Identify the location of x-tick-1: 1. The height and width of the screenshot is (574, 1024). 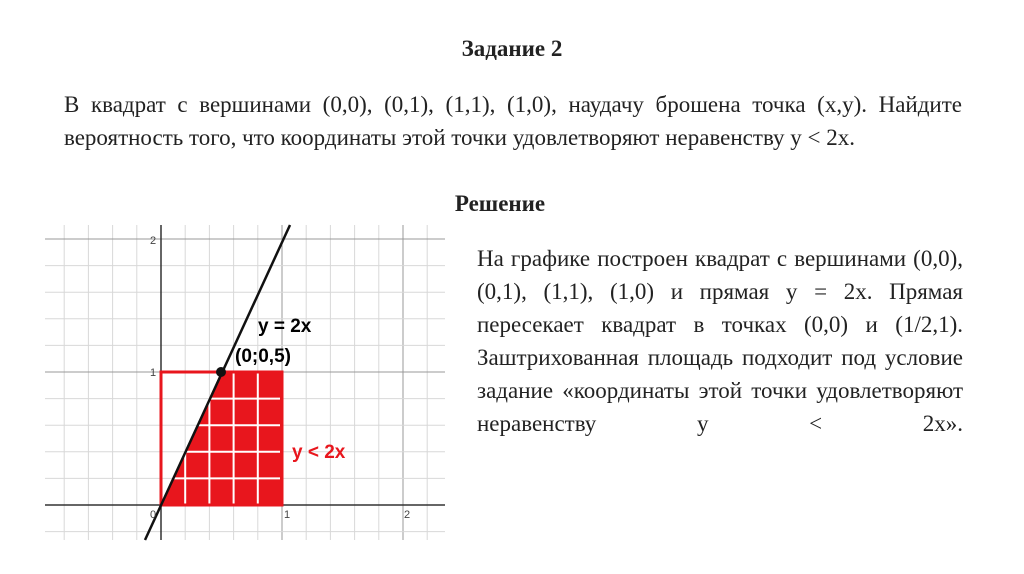
(287, 515).